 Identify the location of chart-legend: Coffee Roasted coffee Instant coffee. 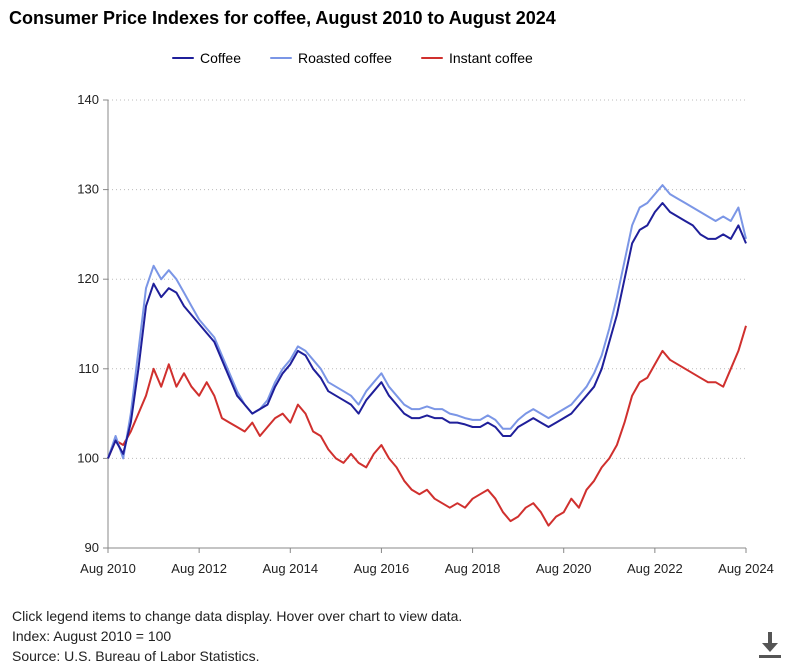
(400, 59).